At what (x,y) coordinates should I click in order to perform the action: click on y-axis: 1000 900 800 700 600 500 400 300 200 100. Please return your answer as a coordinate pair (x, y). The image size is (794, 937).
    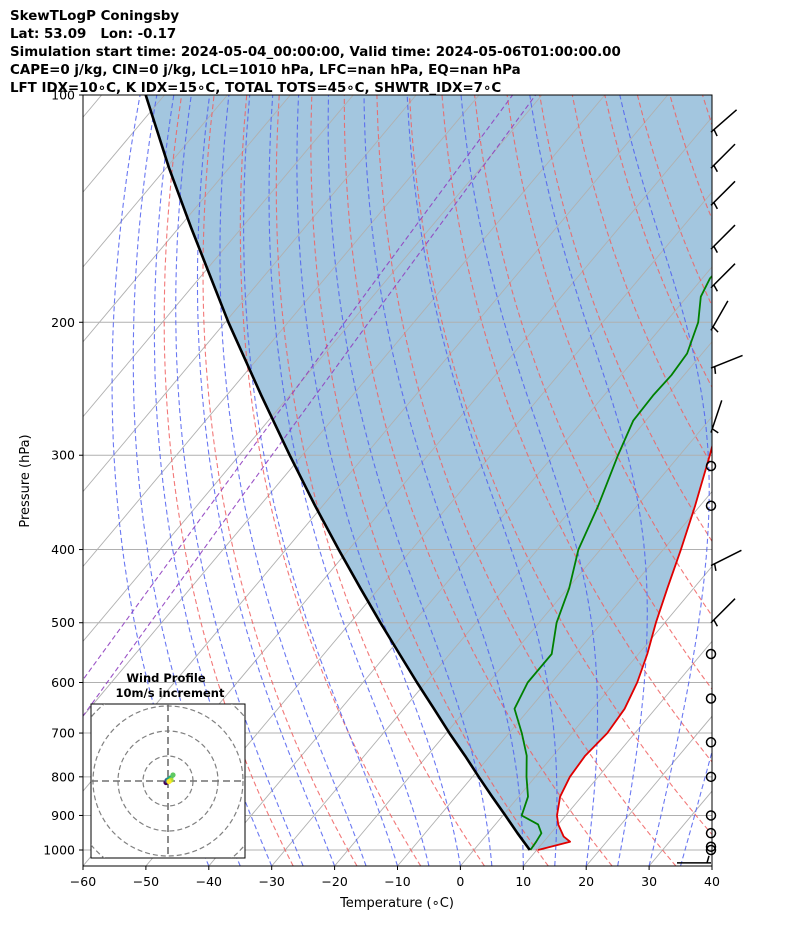
    Looking at the image, I should click on (63, 473).